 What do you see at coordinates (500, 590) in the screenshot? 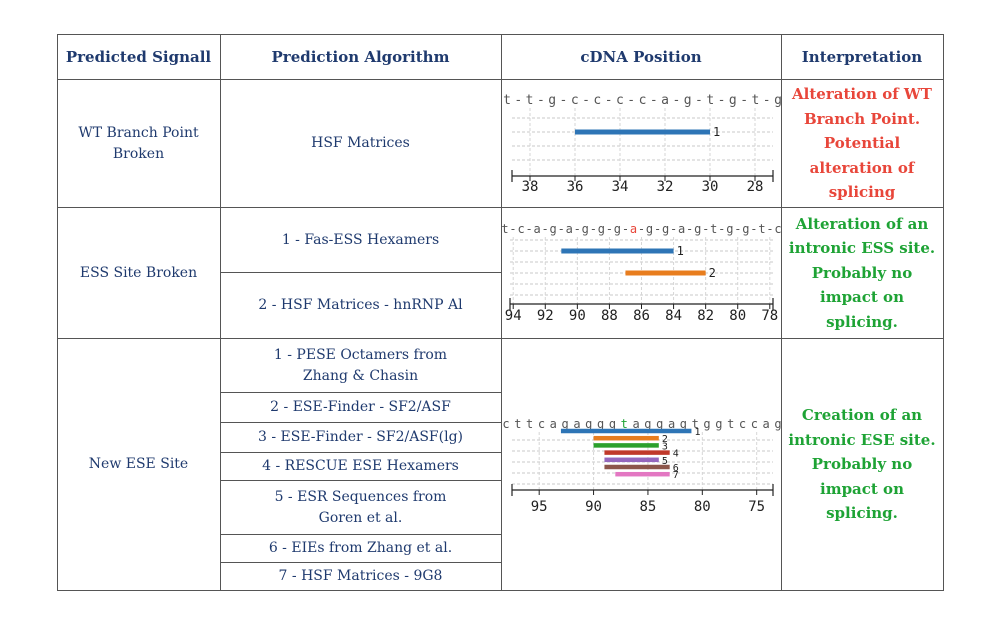
I see `table-border-bottom` at bounding box center [500, 590].